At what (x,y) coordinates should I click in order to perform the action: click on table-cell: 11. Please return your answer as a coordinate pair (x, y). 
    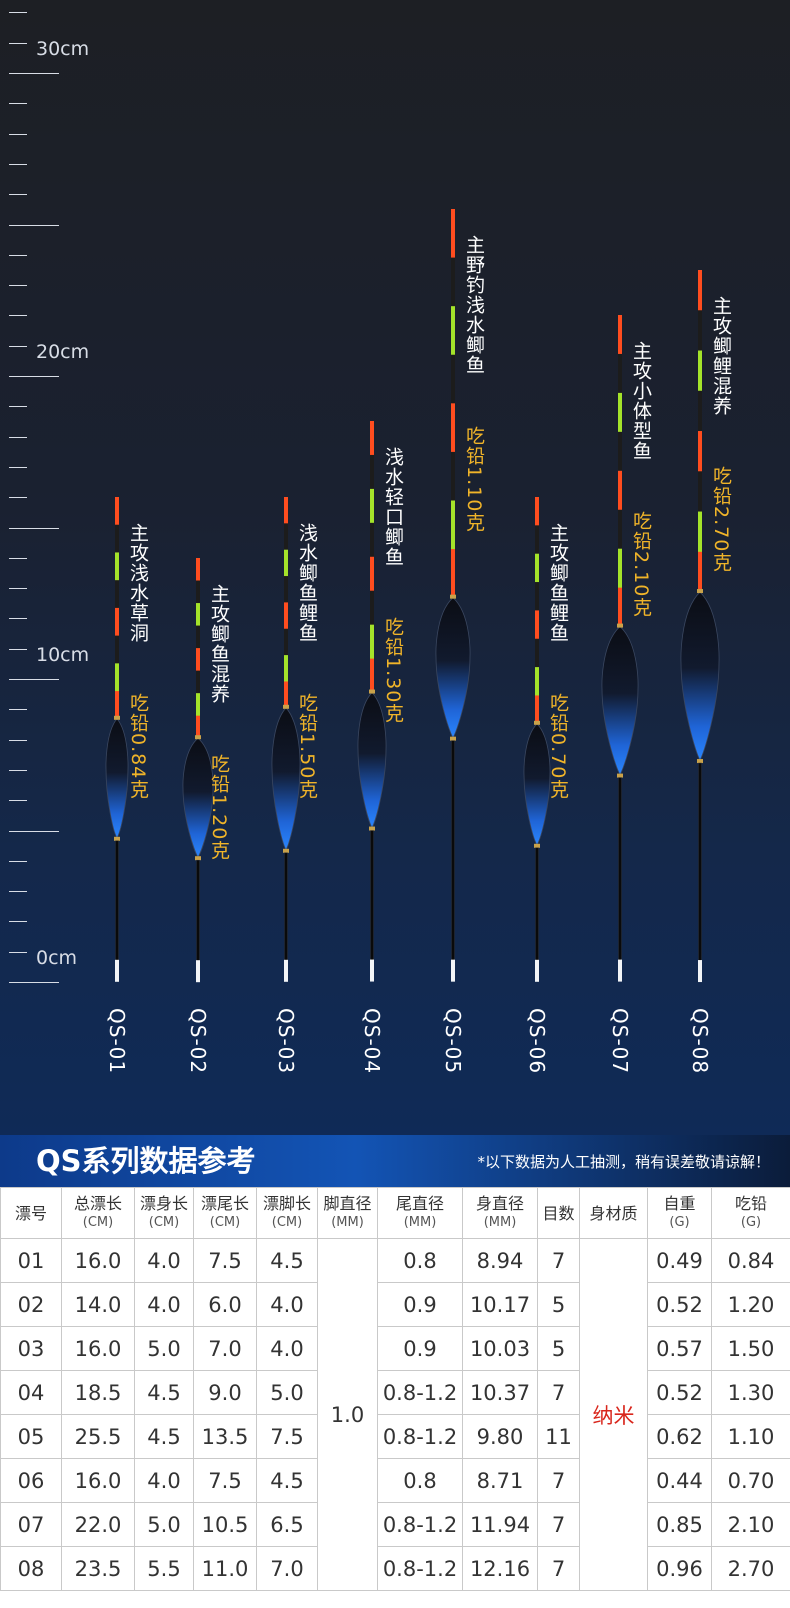
    Looking at the image, I should click on (558, 1436).